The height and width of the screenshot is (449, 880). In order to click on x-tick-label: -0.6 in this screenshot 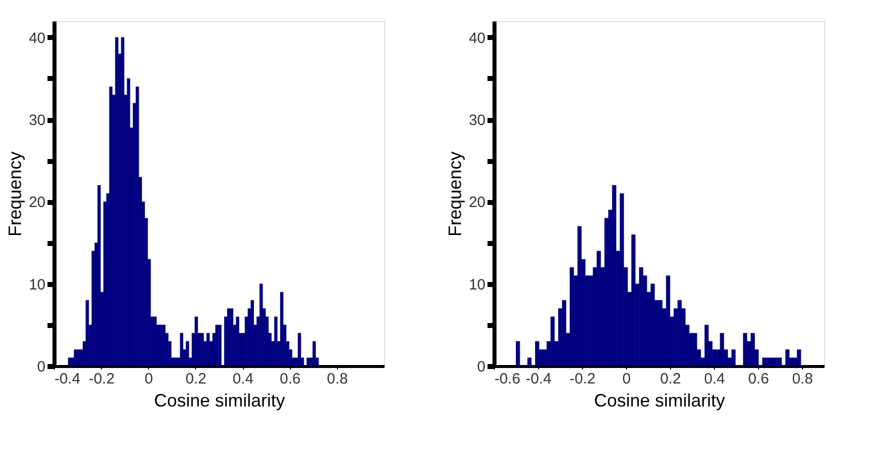, I will do `click(507, 379)`.